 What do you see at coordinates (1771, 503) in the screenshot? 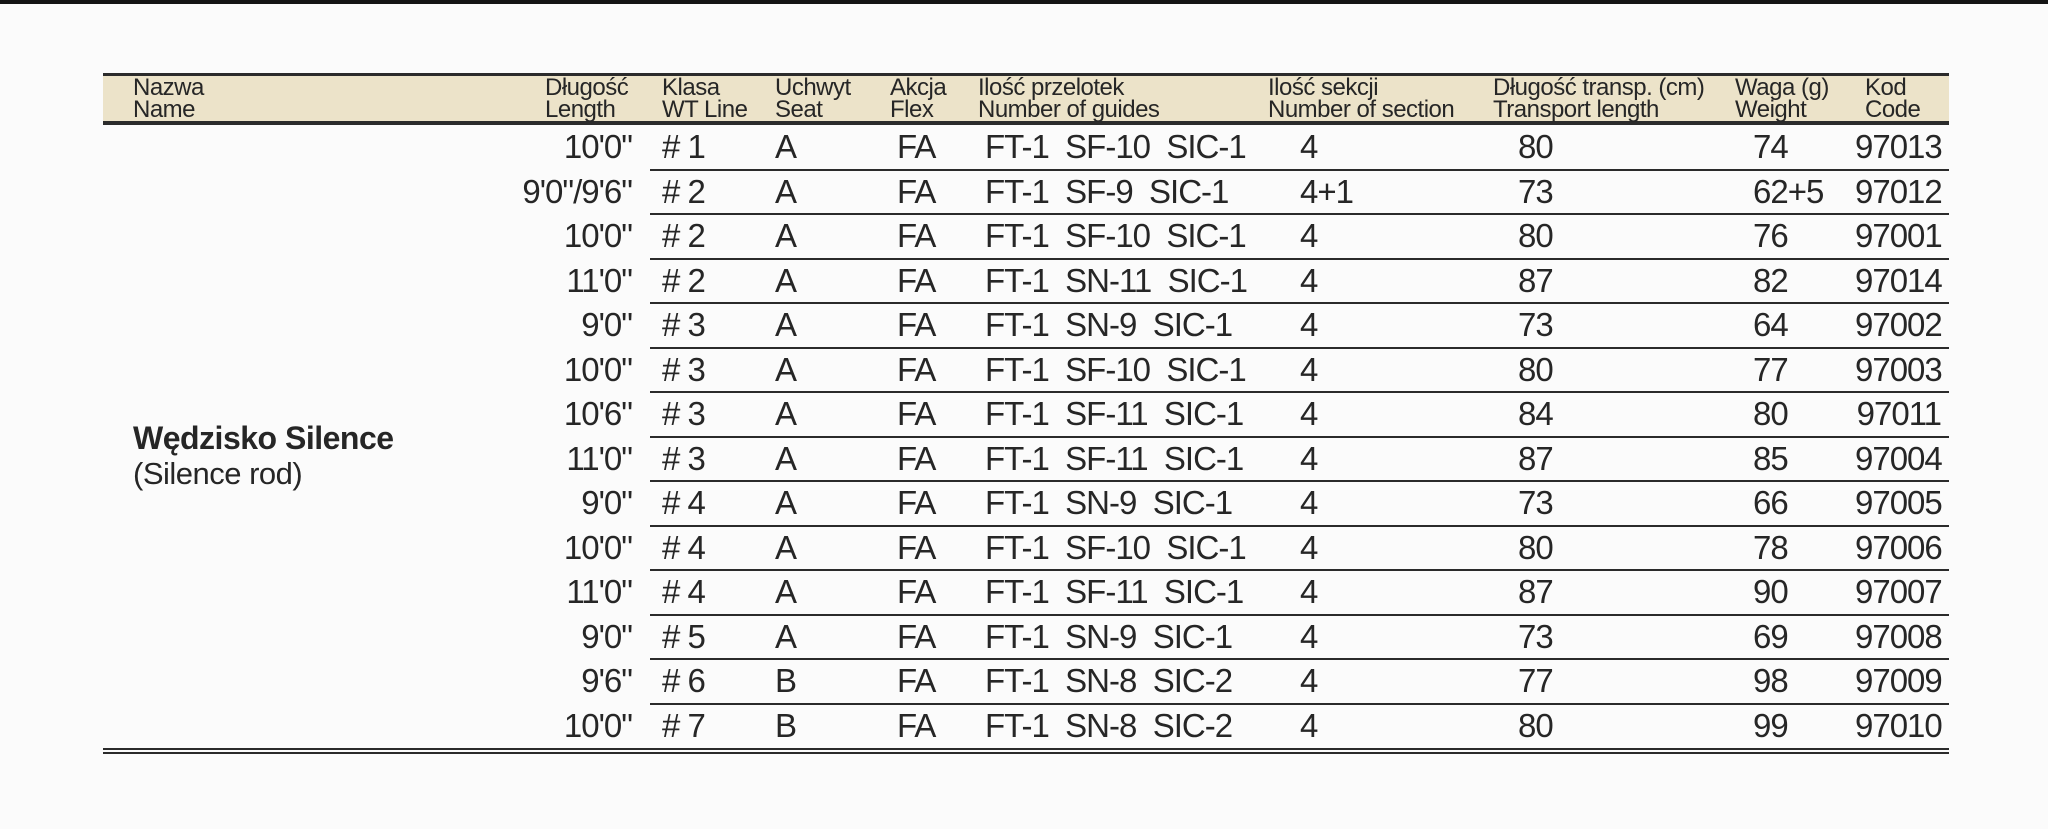
I see `cell-weight: 66` at bounding box center [1771, 503].